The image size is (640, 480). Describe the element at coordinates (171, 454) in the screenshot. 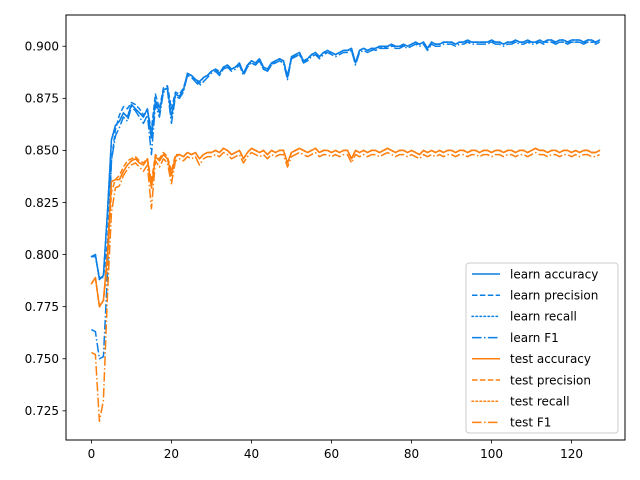

I see `x-tick-label: 20` at that location.